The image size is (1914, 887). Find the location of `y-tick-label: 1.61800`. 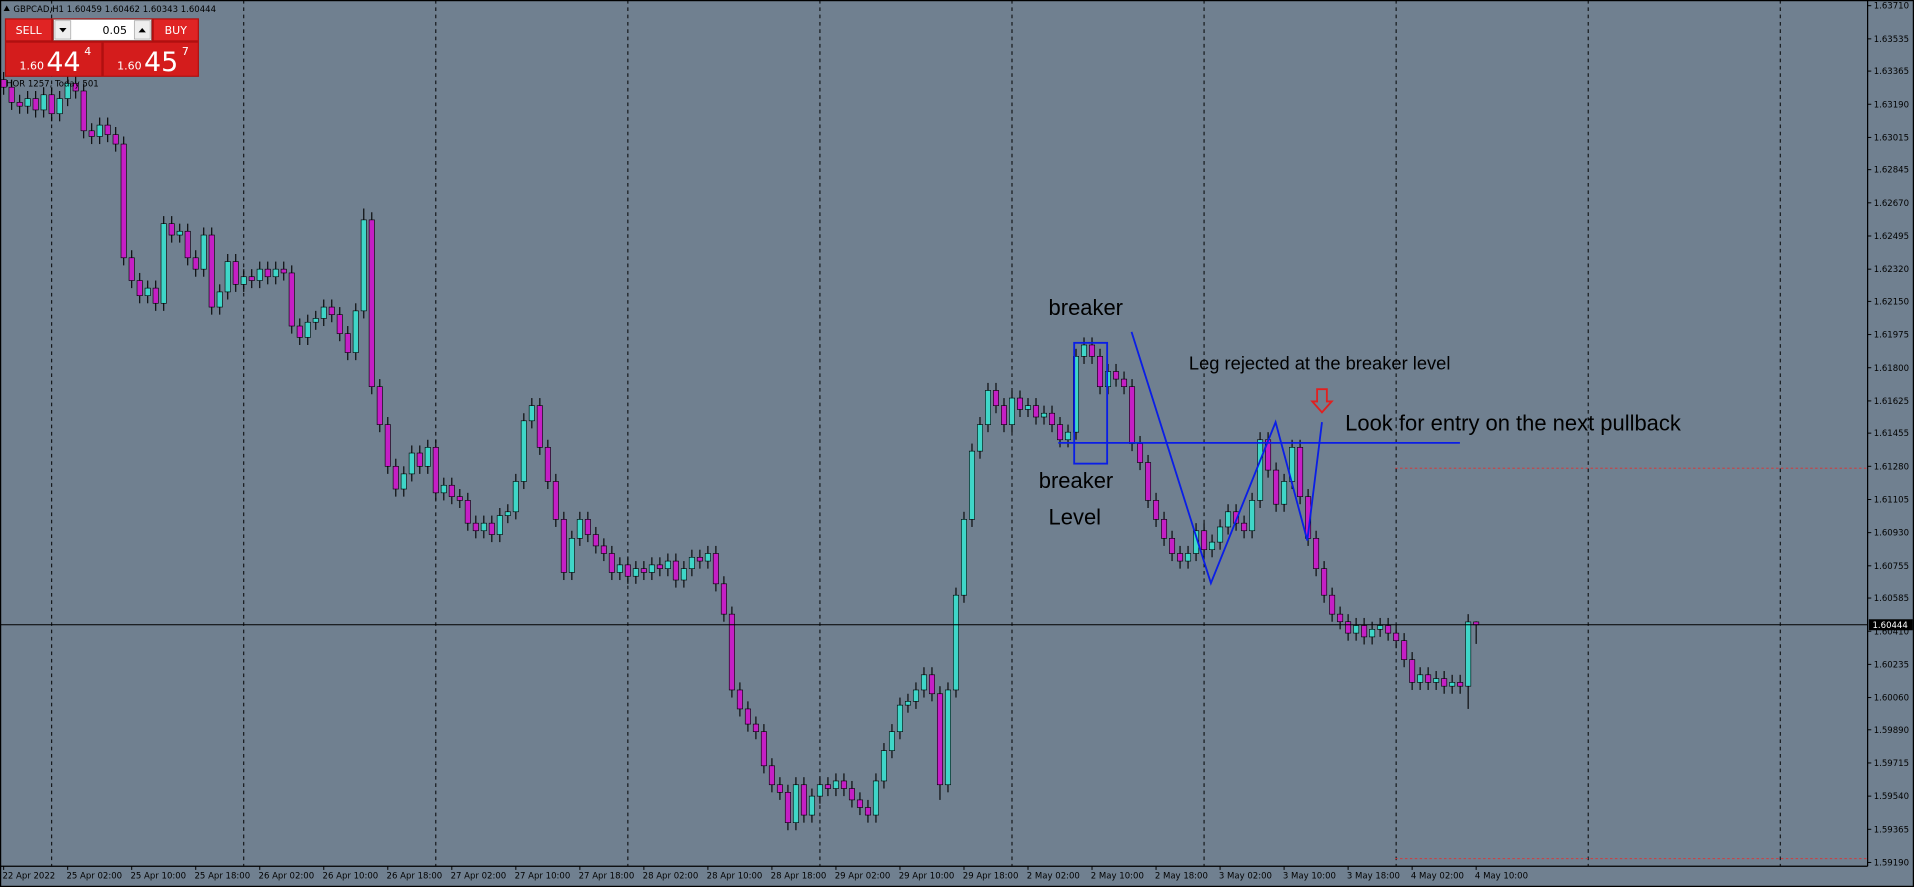

y-tick-label: 1.61800 is located at coordinates (1891, 369).